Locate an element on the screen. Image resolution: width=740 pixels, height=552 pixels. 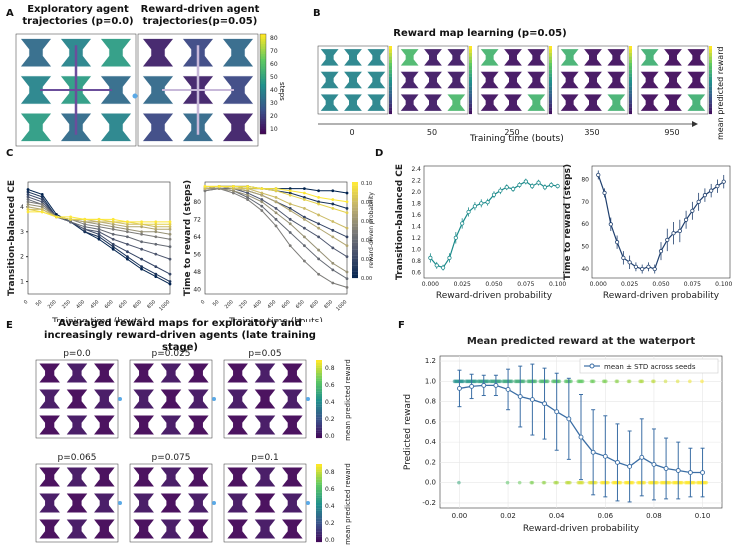
d-right-point is located at coordinates (654, 269).